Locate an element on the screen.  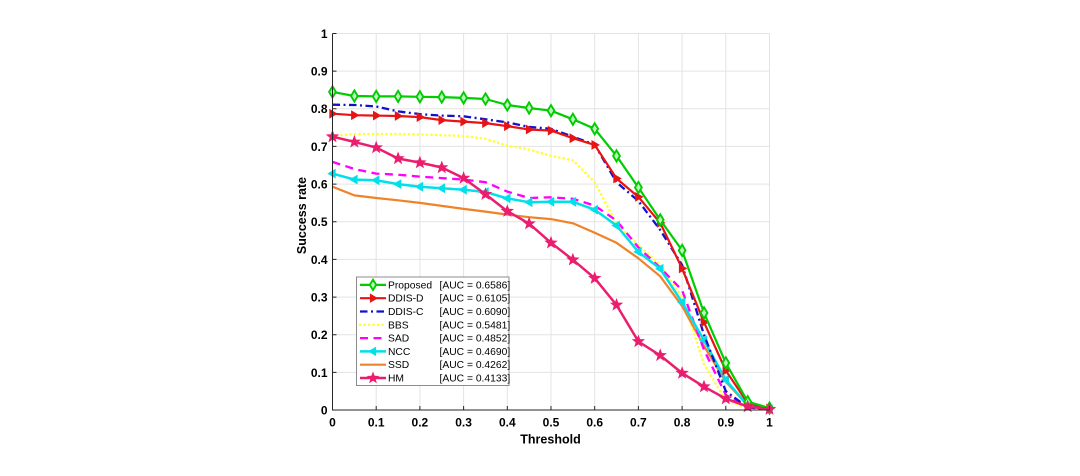
svg-text: [AUC = 0.6586] is located at coordinates (475, 285).